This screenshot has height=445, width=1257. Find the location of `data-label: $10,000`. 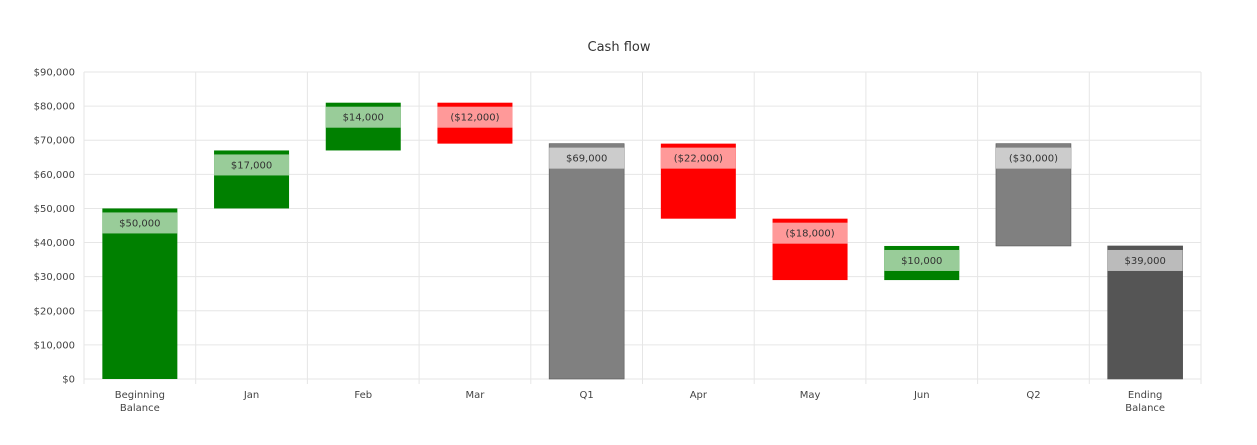

data-label: $10,000 is located at coordinates (921, 261).